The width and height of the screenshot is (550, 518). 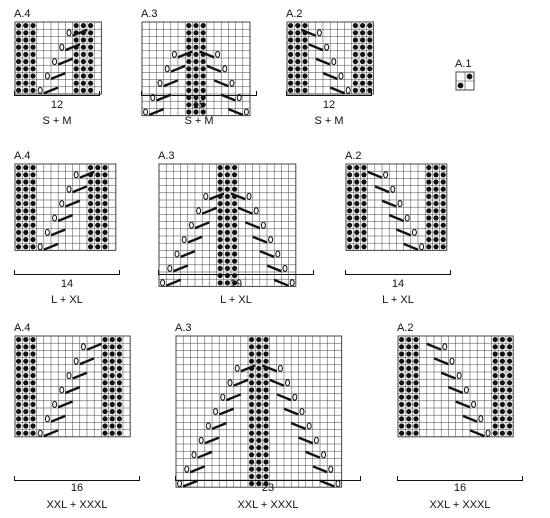 What do you see at coordinates (84, 417) in the screenshot?
I see `chart-a4-xxl-xxxl: A.4` at bounding box center [84, 417].